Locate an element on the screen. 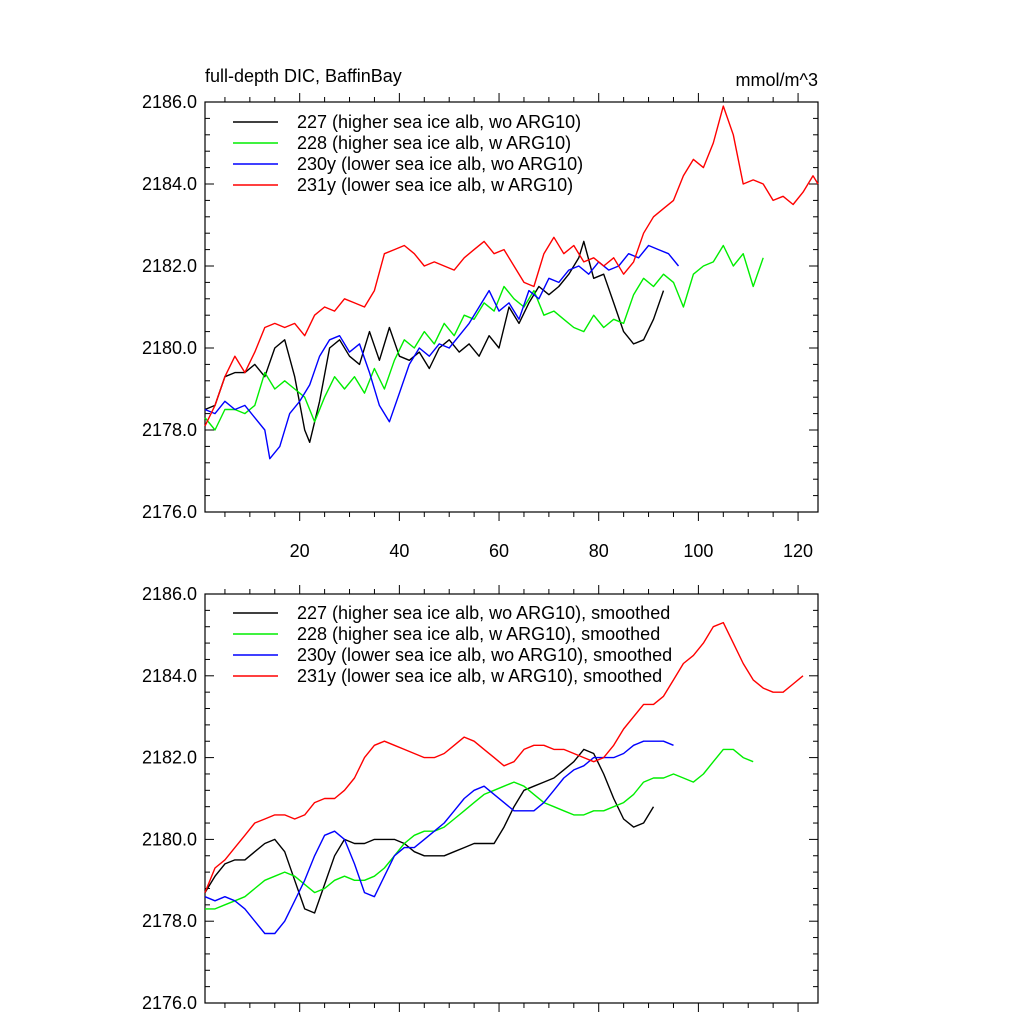 This screenshot has width=1024, height=1024. chart-title: full-depth DIC, BaffinBay is located at coordinates (303, 76).